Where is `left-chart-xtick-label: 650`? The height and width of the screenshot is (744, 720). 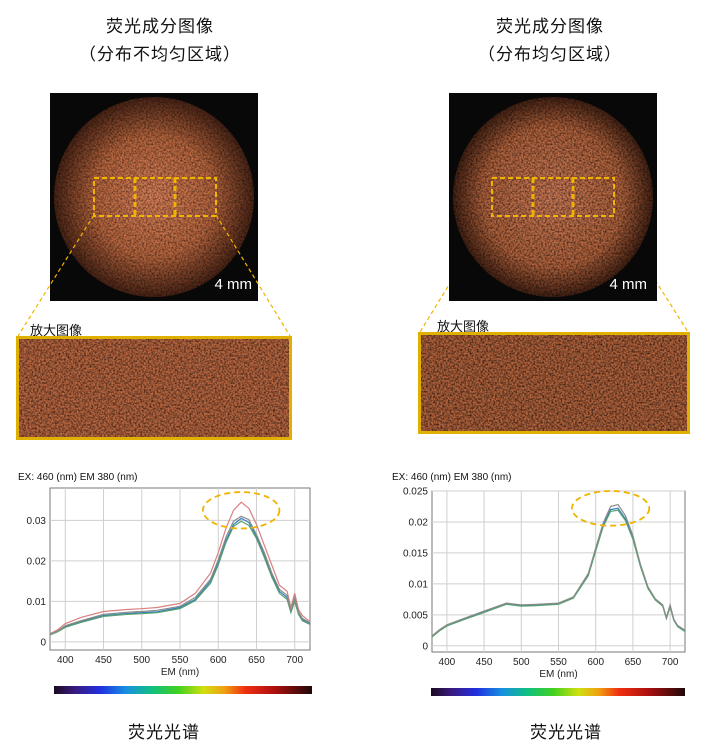
left-chart-xtick-label: 650 is located at coordinates (256, 660).